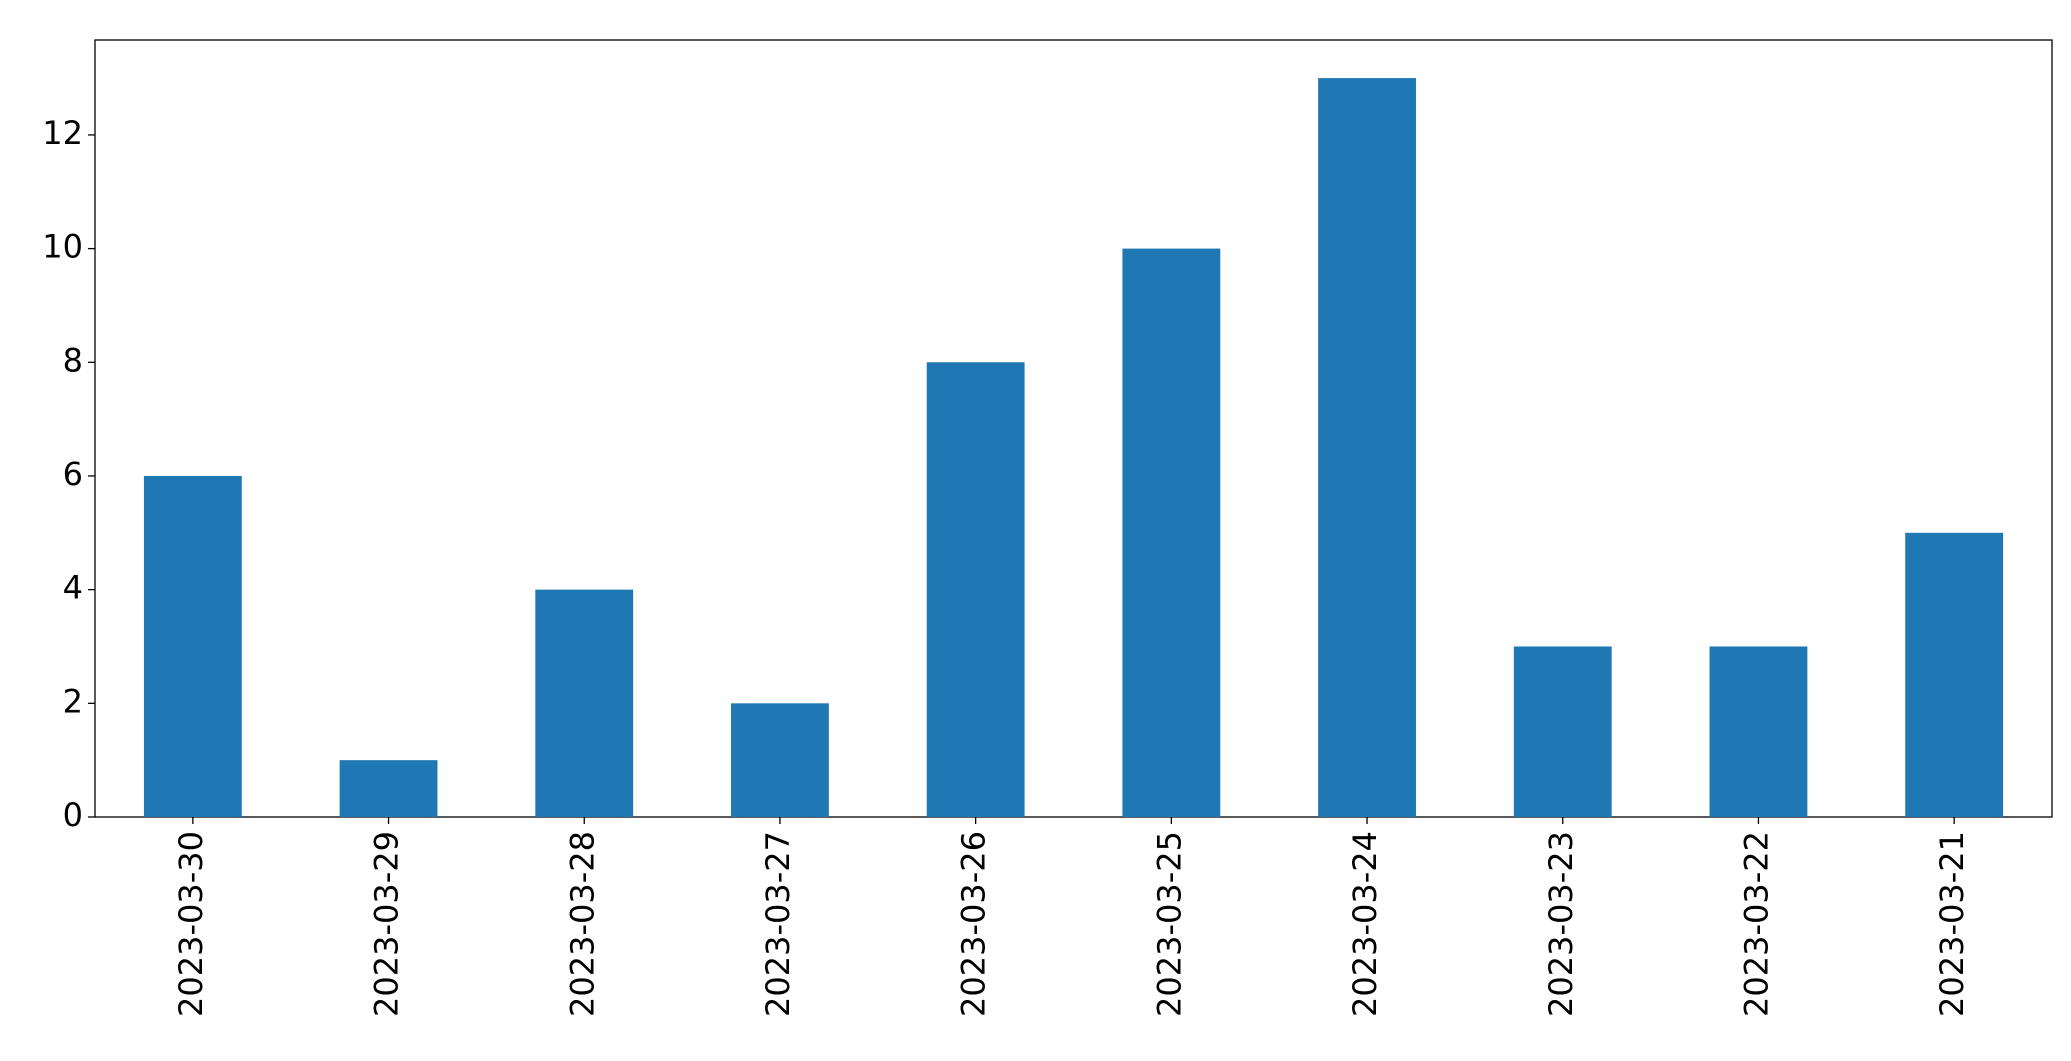  I want to click on y-tick-label: 8, so click(73, 360).